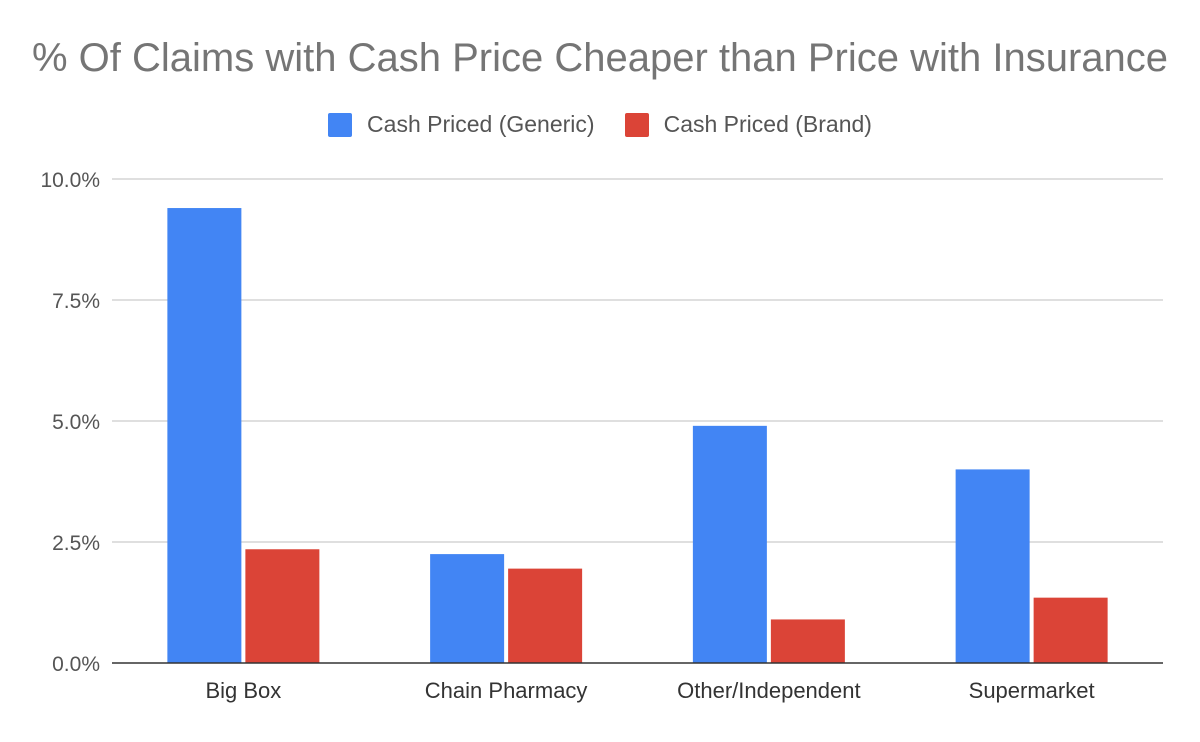 The image size is (1200, 742). What do you see at coordinates (506, 690) in the screenshot?
I see `x-tick-label: Chain Pharmacy` at bounding box center [506, 690].